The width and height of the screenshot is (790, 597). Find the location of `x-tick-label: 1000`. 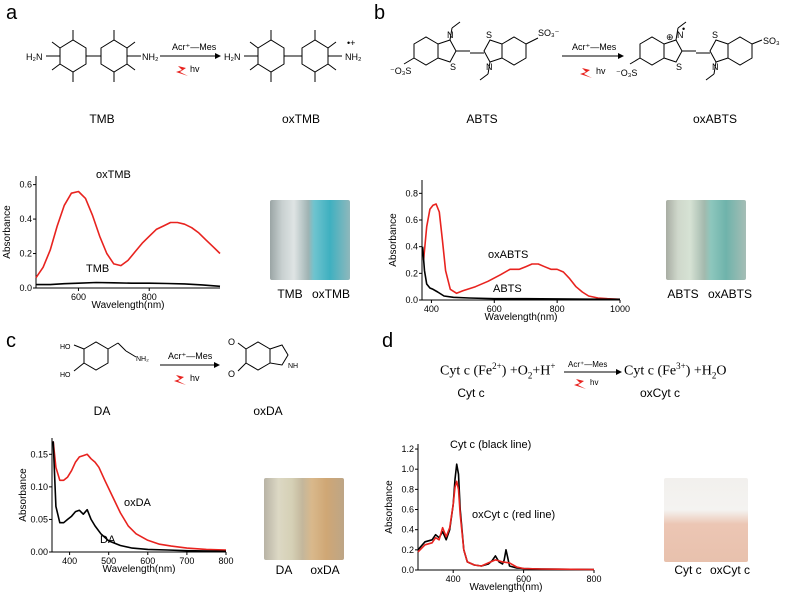

x-tick-label: 1000 is located at coordinates (620, 309).